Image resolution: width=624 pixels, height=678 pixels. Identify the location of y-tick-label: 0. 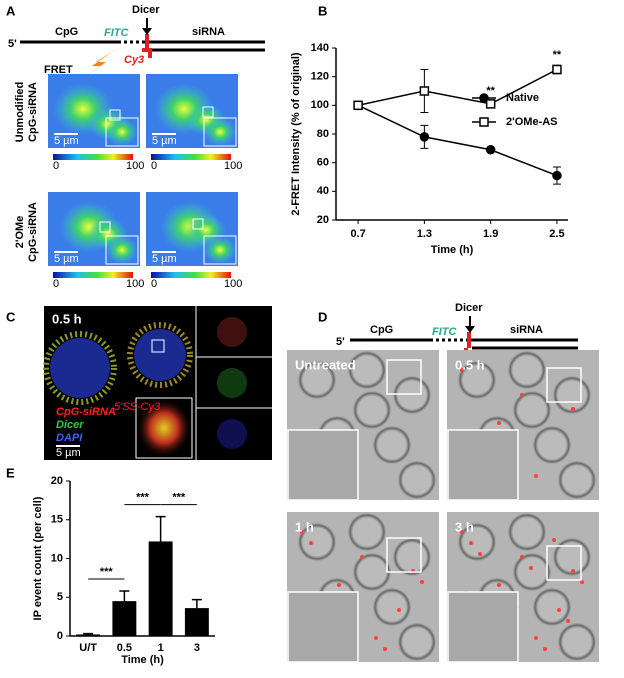
(60, 636).